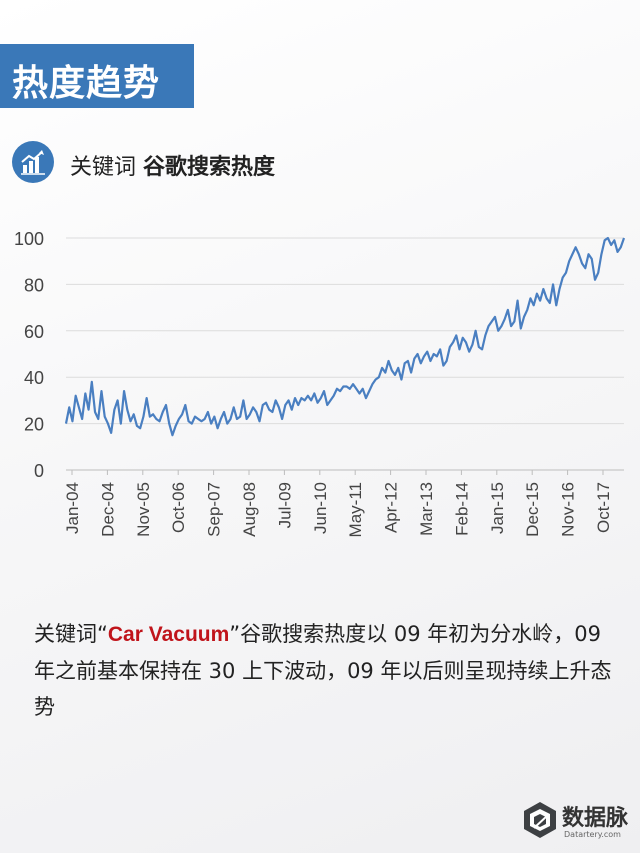 Image resolution: width=640 pixels, height=853 pixels. Describe the element at coordinates (532, 509) in the screenshot. I see `x-tick-label: Dec-15` at that location.